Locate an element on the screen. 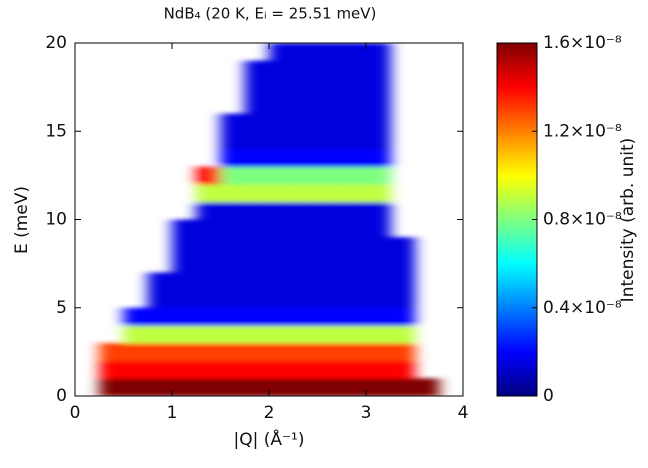  x-tick-label: 1 is located at coordinates (172, 413).